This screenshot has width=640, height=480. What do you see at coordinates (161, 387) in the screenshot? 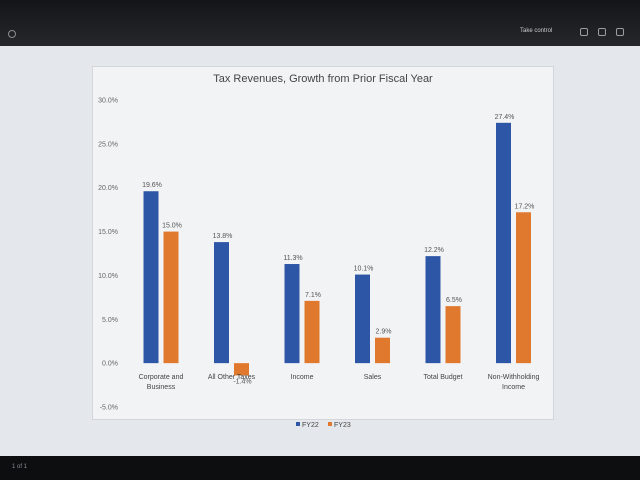
I see `category-label: Business` at bounding box center [161, 387].